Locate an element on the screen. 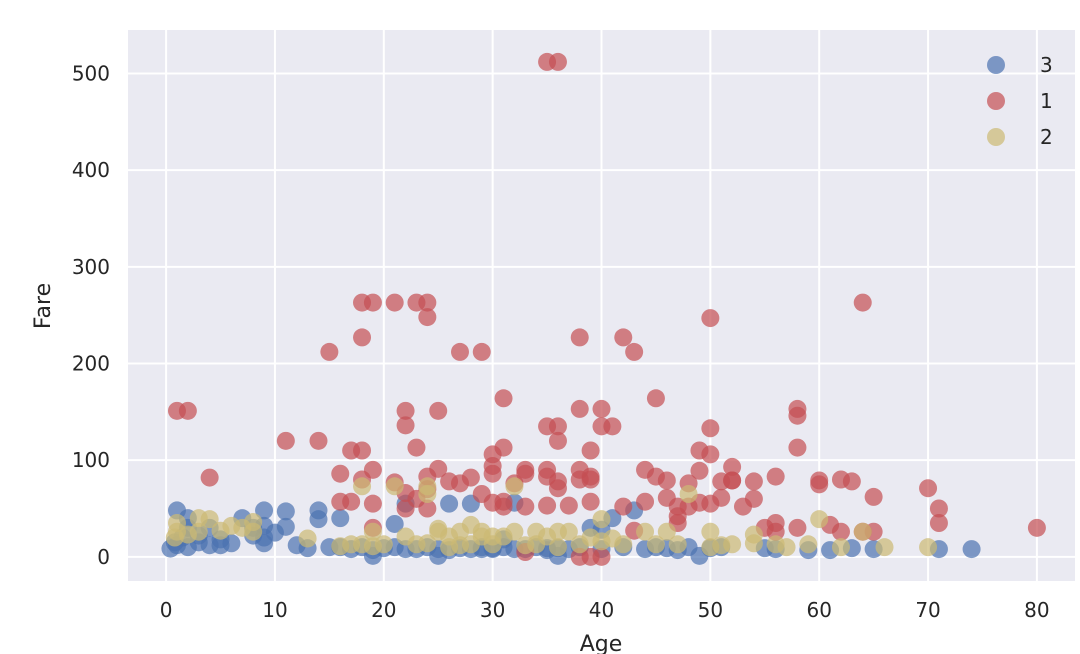 This screenshot has width=1080, height=654. x-tick-label: 20 is located at coordinates (383, 610).